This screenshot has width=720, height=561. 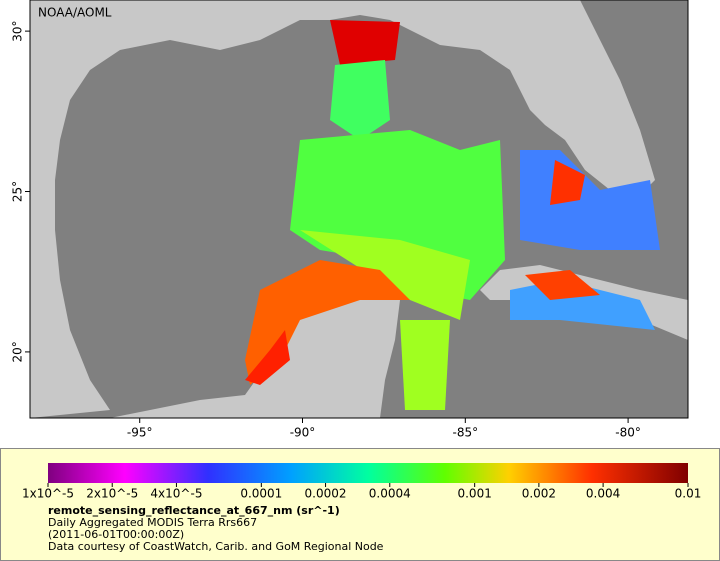 I want to click on x-tick-label: -80°, so click(x=628, y=433).